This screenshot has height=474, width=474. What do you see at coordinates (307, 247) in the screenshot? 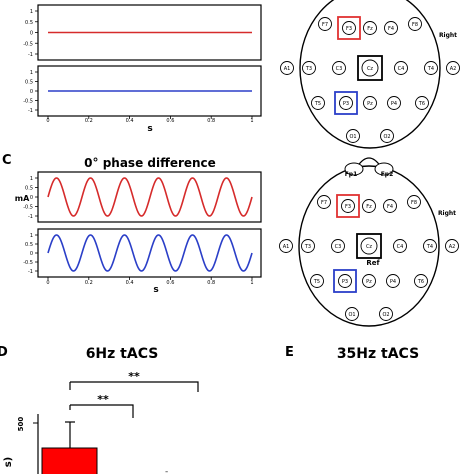
I see `electrode-label: T3` at bounding box center [307, 247].